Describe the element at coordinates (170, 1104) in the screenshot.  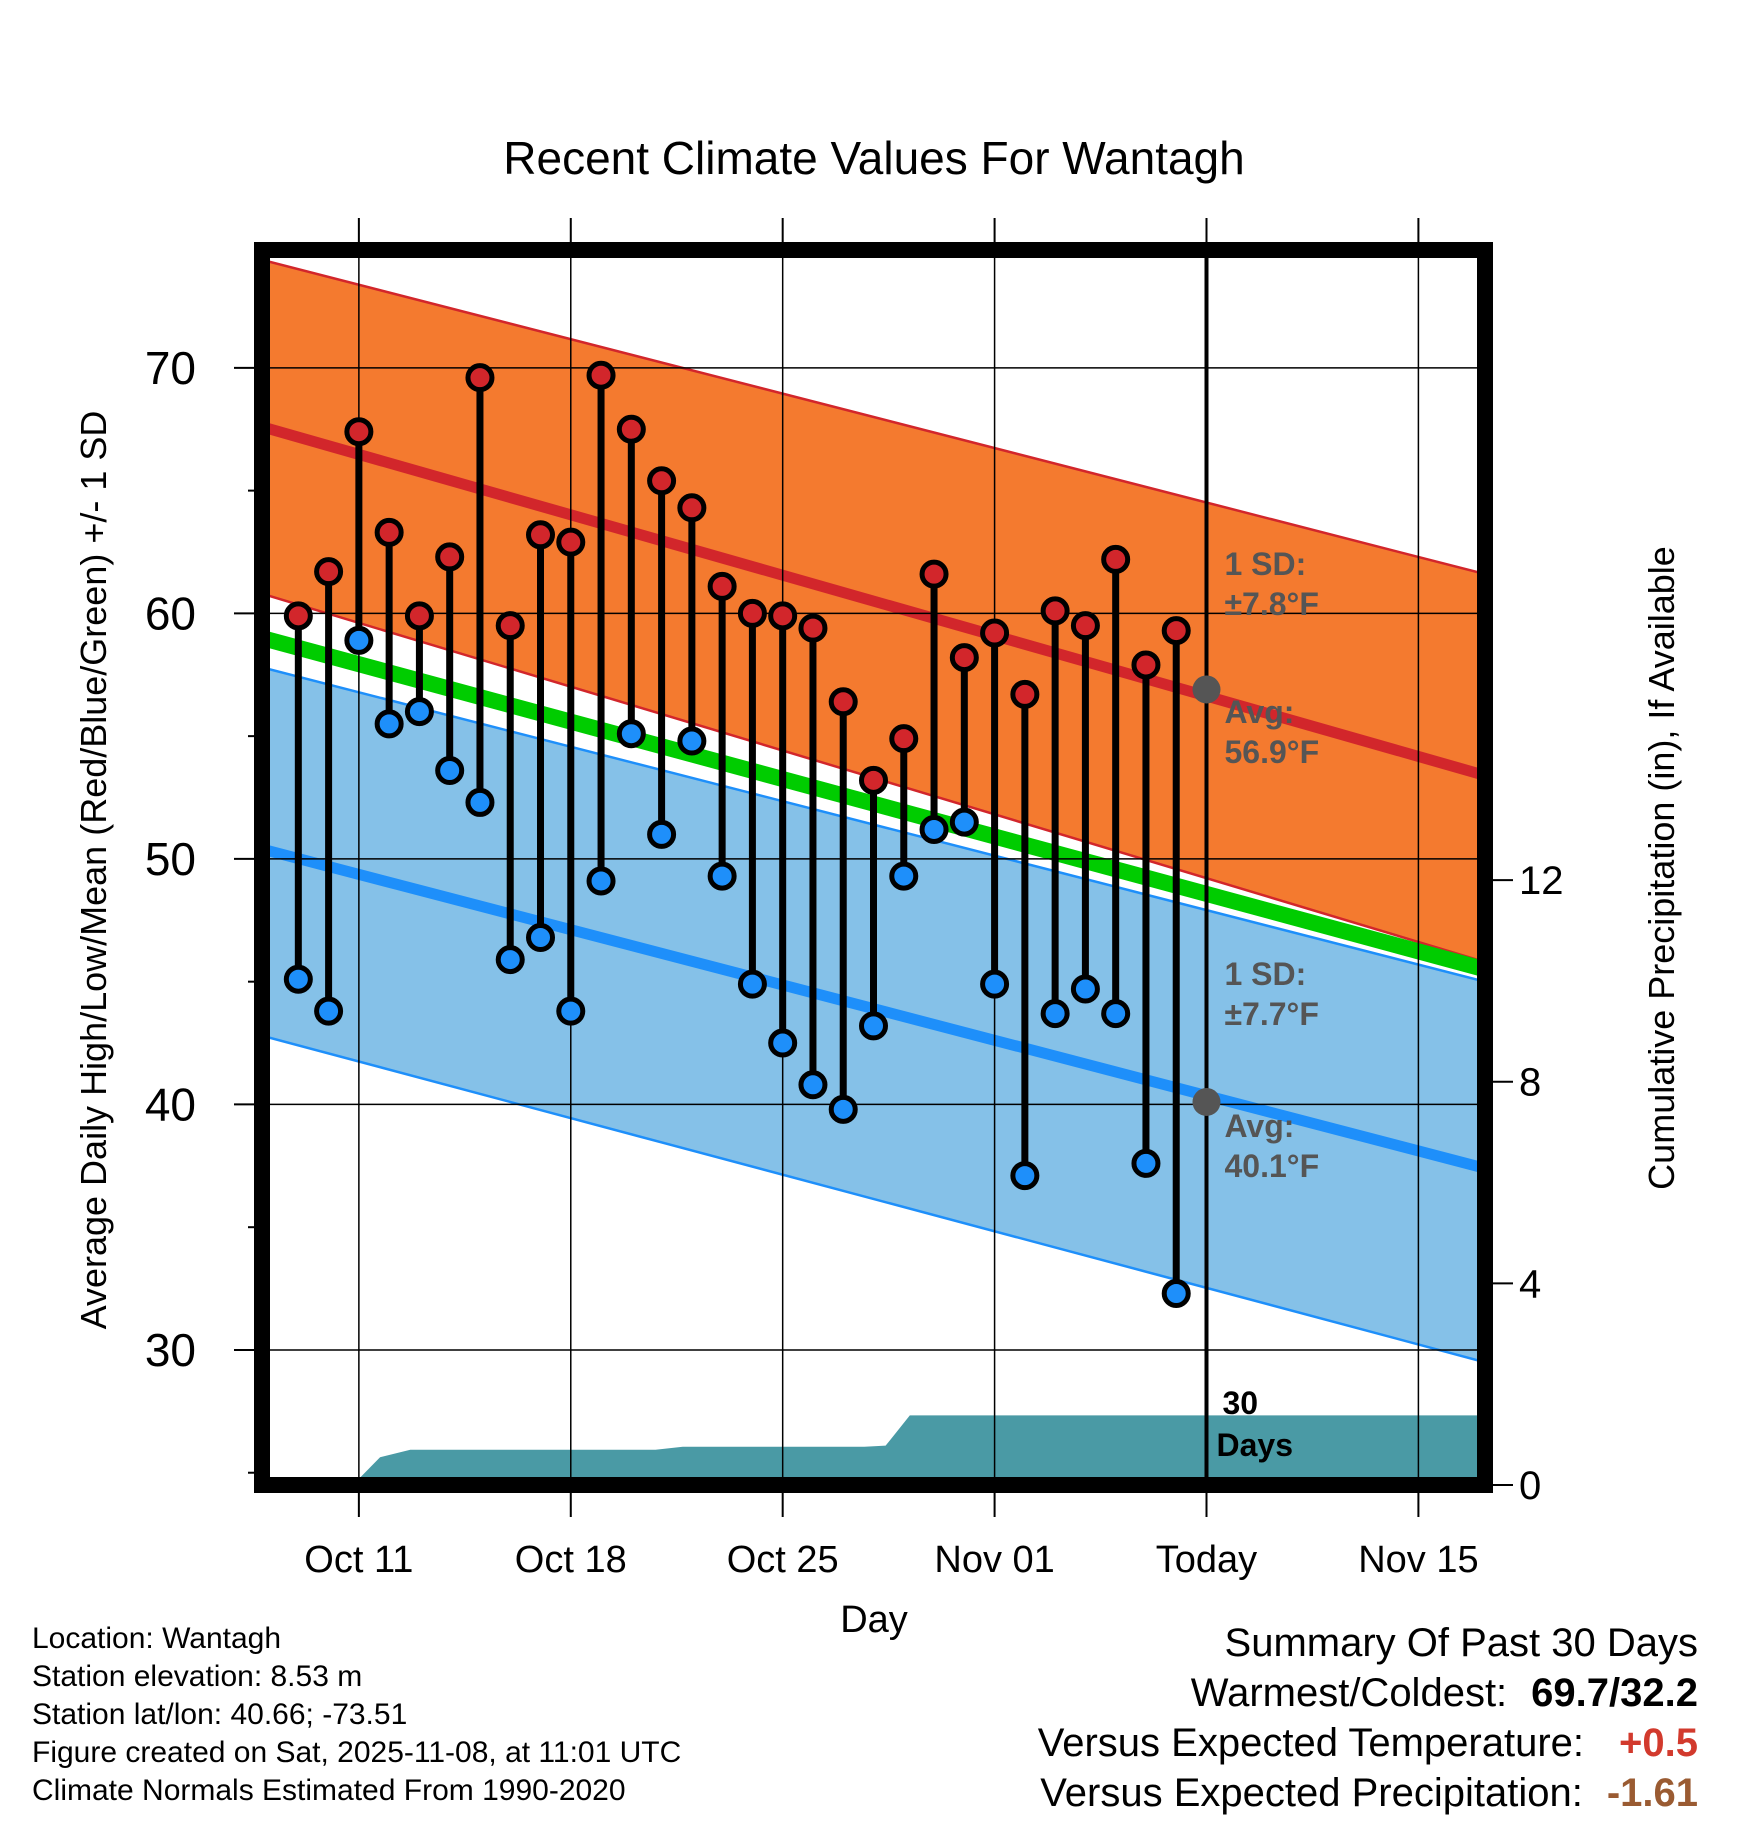
I see `y-tick-label: 40` at that location.